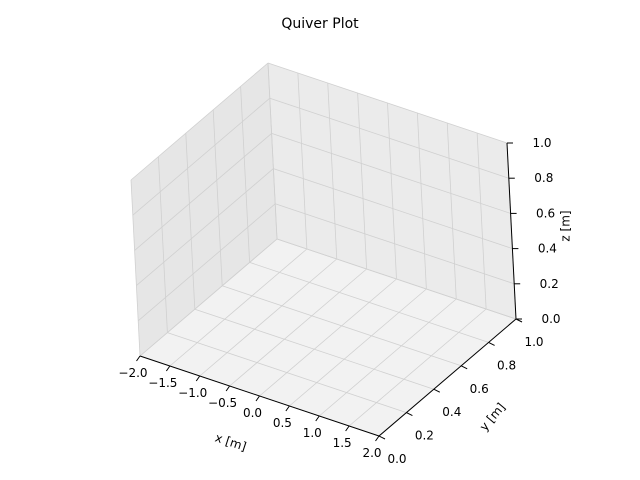 The height and width of the screenshot is (480, 640). Describe the element at coordinates (282, 423) in the screenshot. I see `x-tick-label: 0.5` at that location.